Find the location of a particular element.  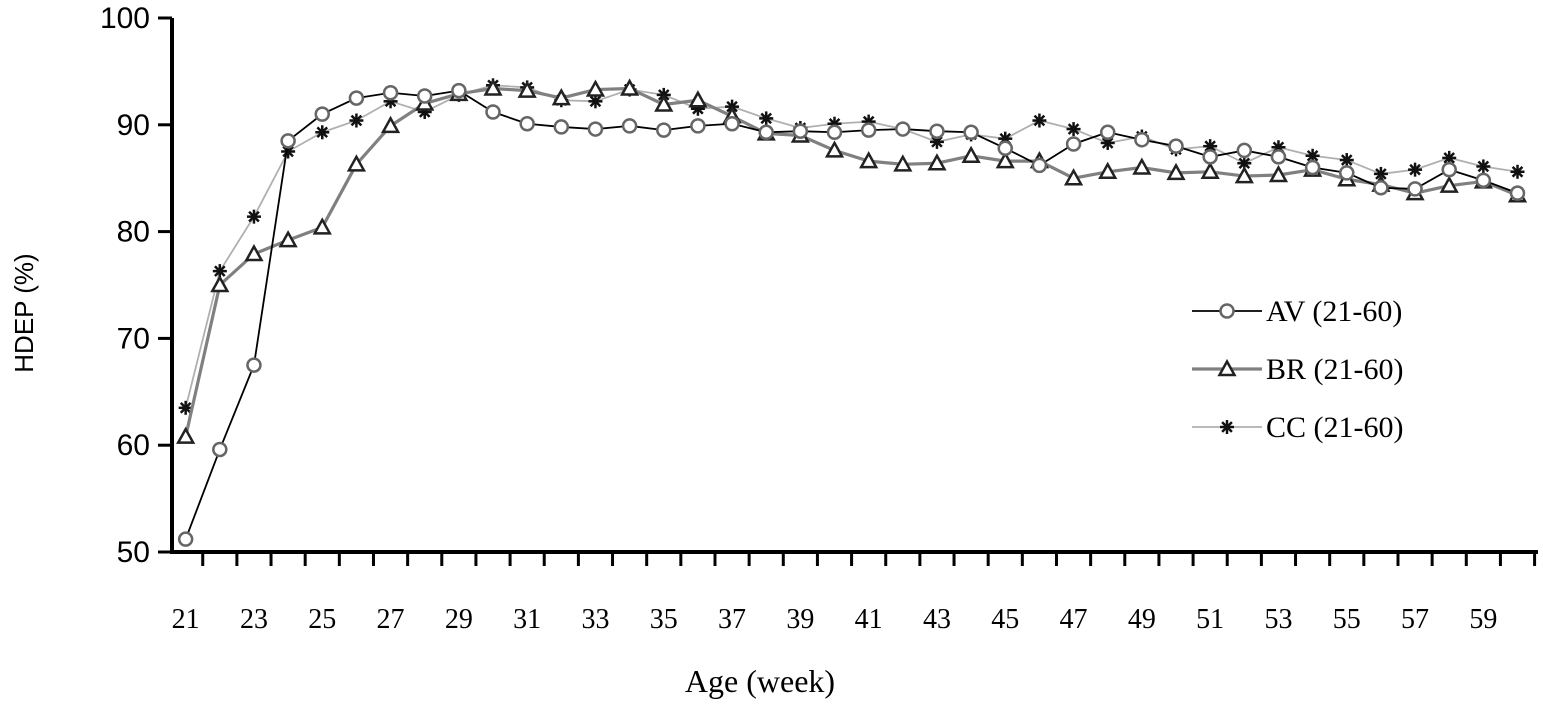

legend: AV (21-60) BR (21-60) CC (21-60) is located at coordinates (1298, 369).